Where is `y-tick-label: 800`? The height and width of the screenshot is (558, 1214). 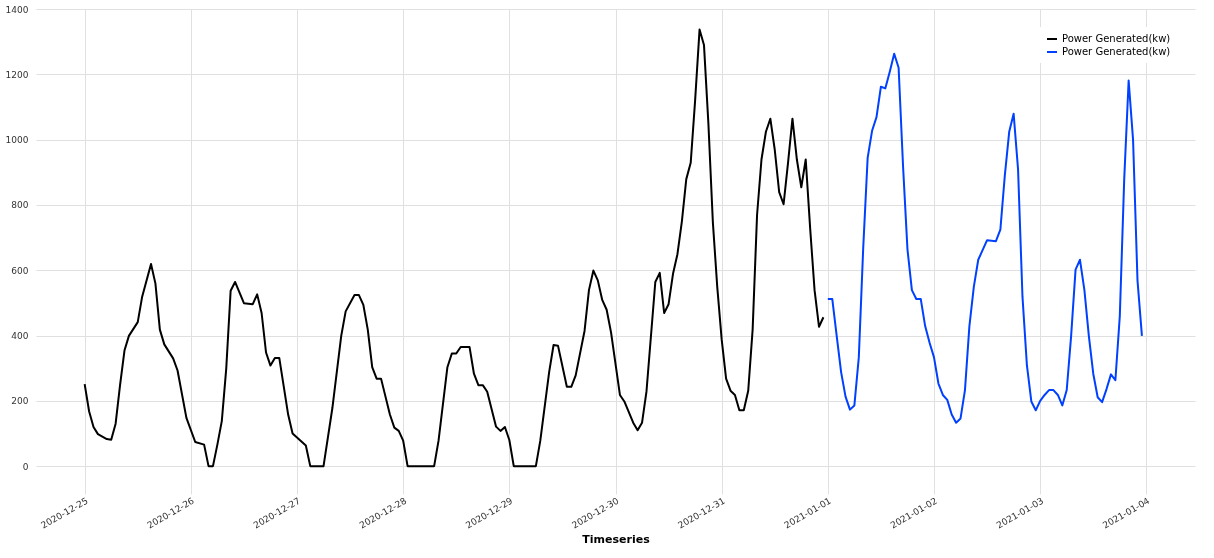
y-tick-label: 800 is located at coordinates (20, 205).